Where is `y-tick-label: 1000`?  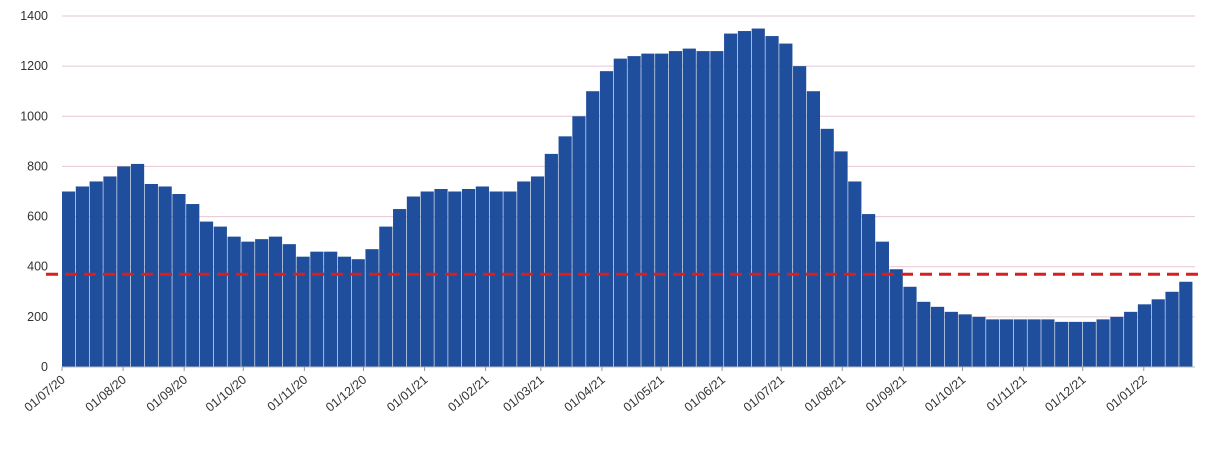
y-tick-label: 1000 is located at coordinates (34, 116).